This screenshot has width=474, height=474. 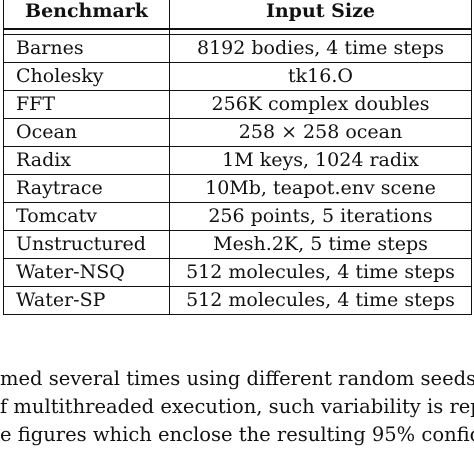 What do you see at coordinates (86, 48) in the screenshot?
I see `benchmark-cell: Barnes` at bounding box center [86, 48].